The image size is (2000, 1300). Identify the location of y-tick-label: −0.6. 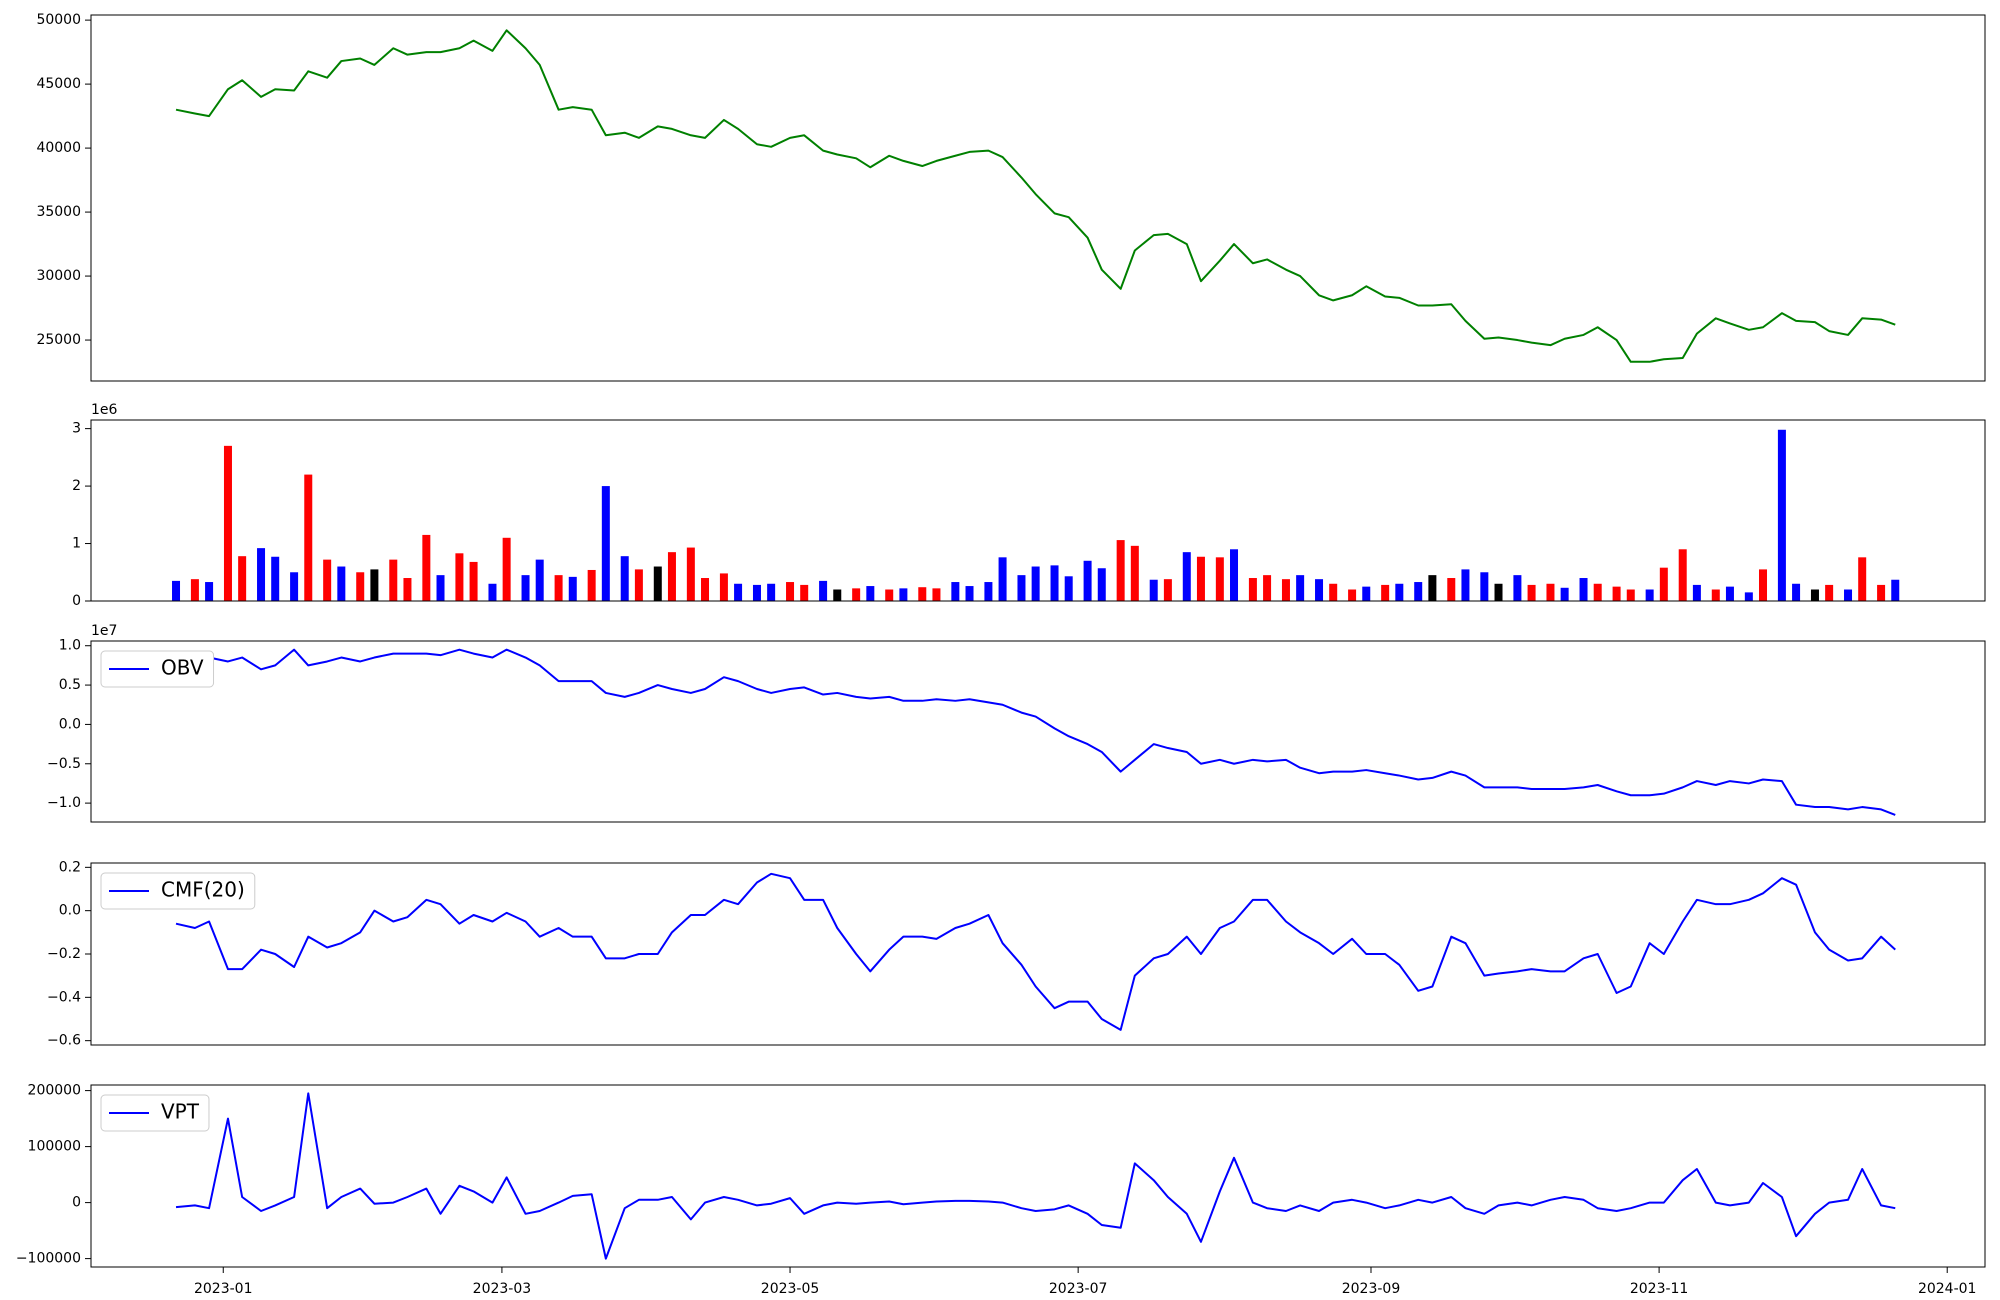
(64, 1041).